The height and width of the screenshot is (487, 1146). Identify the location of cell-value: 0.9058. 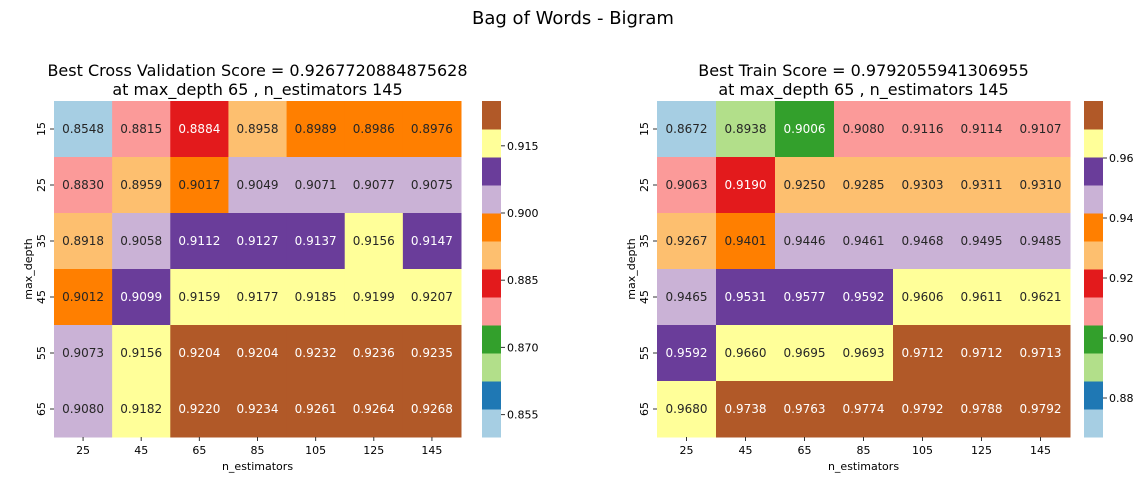
(141, 241).